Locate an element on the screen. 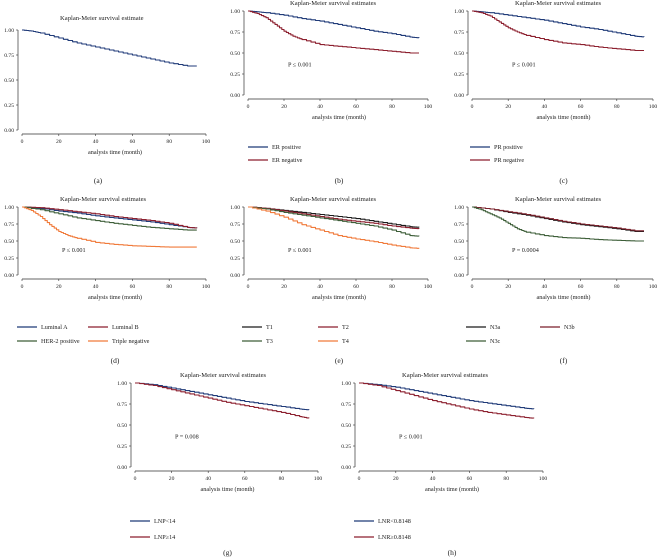 Image resolution: width=663 pixels, height=560 pixels. legend-label: N3b is located at coordinates (569, 327).